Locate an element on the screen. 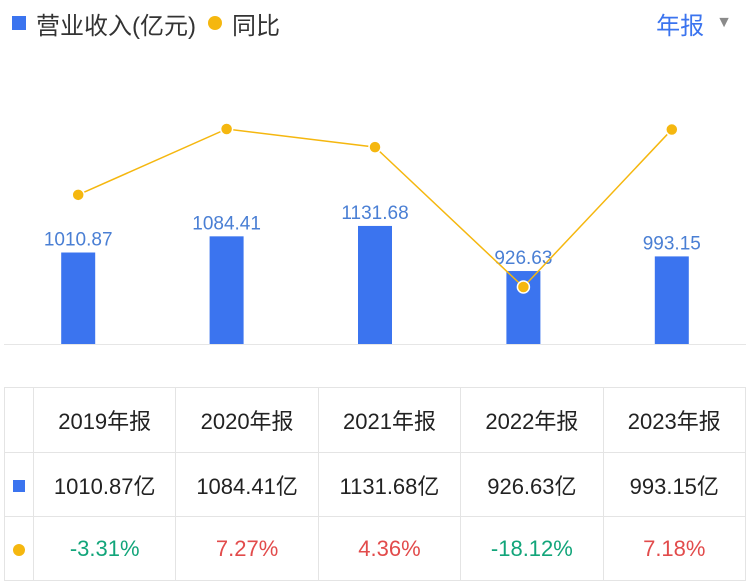  table-header-cell: 2021年报 is located at coordinates (389, 420).